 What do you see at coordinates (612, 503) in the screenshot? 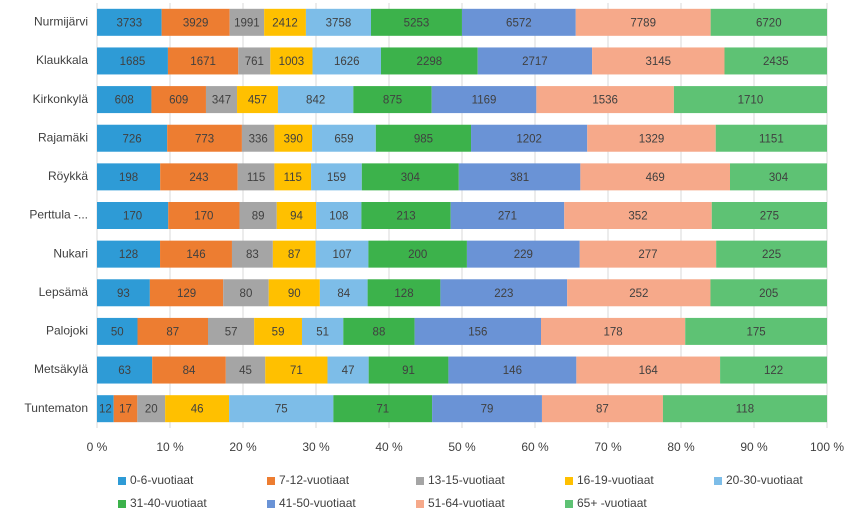
I see `legend-label: 65+ -vuotiaat` at bounding box center [612, 503].